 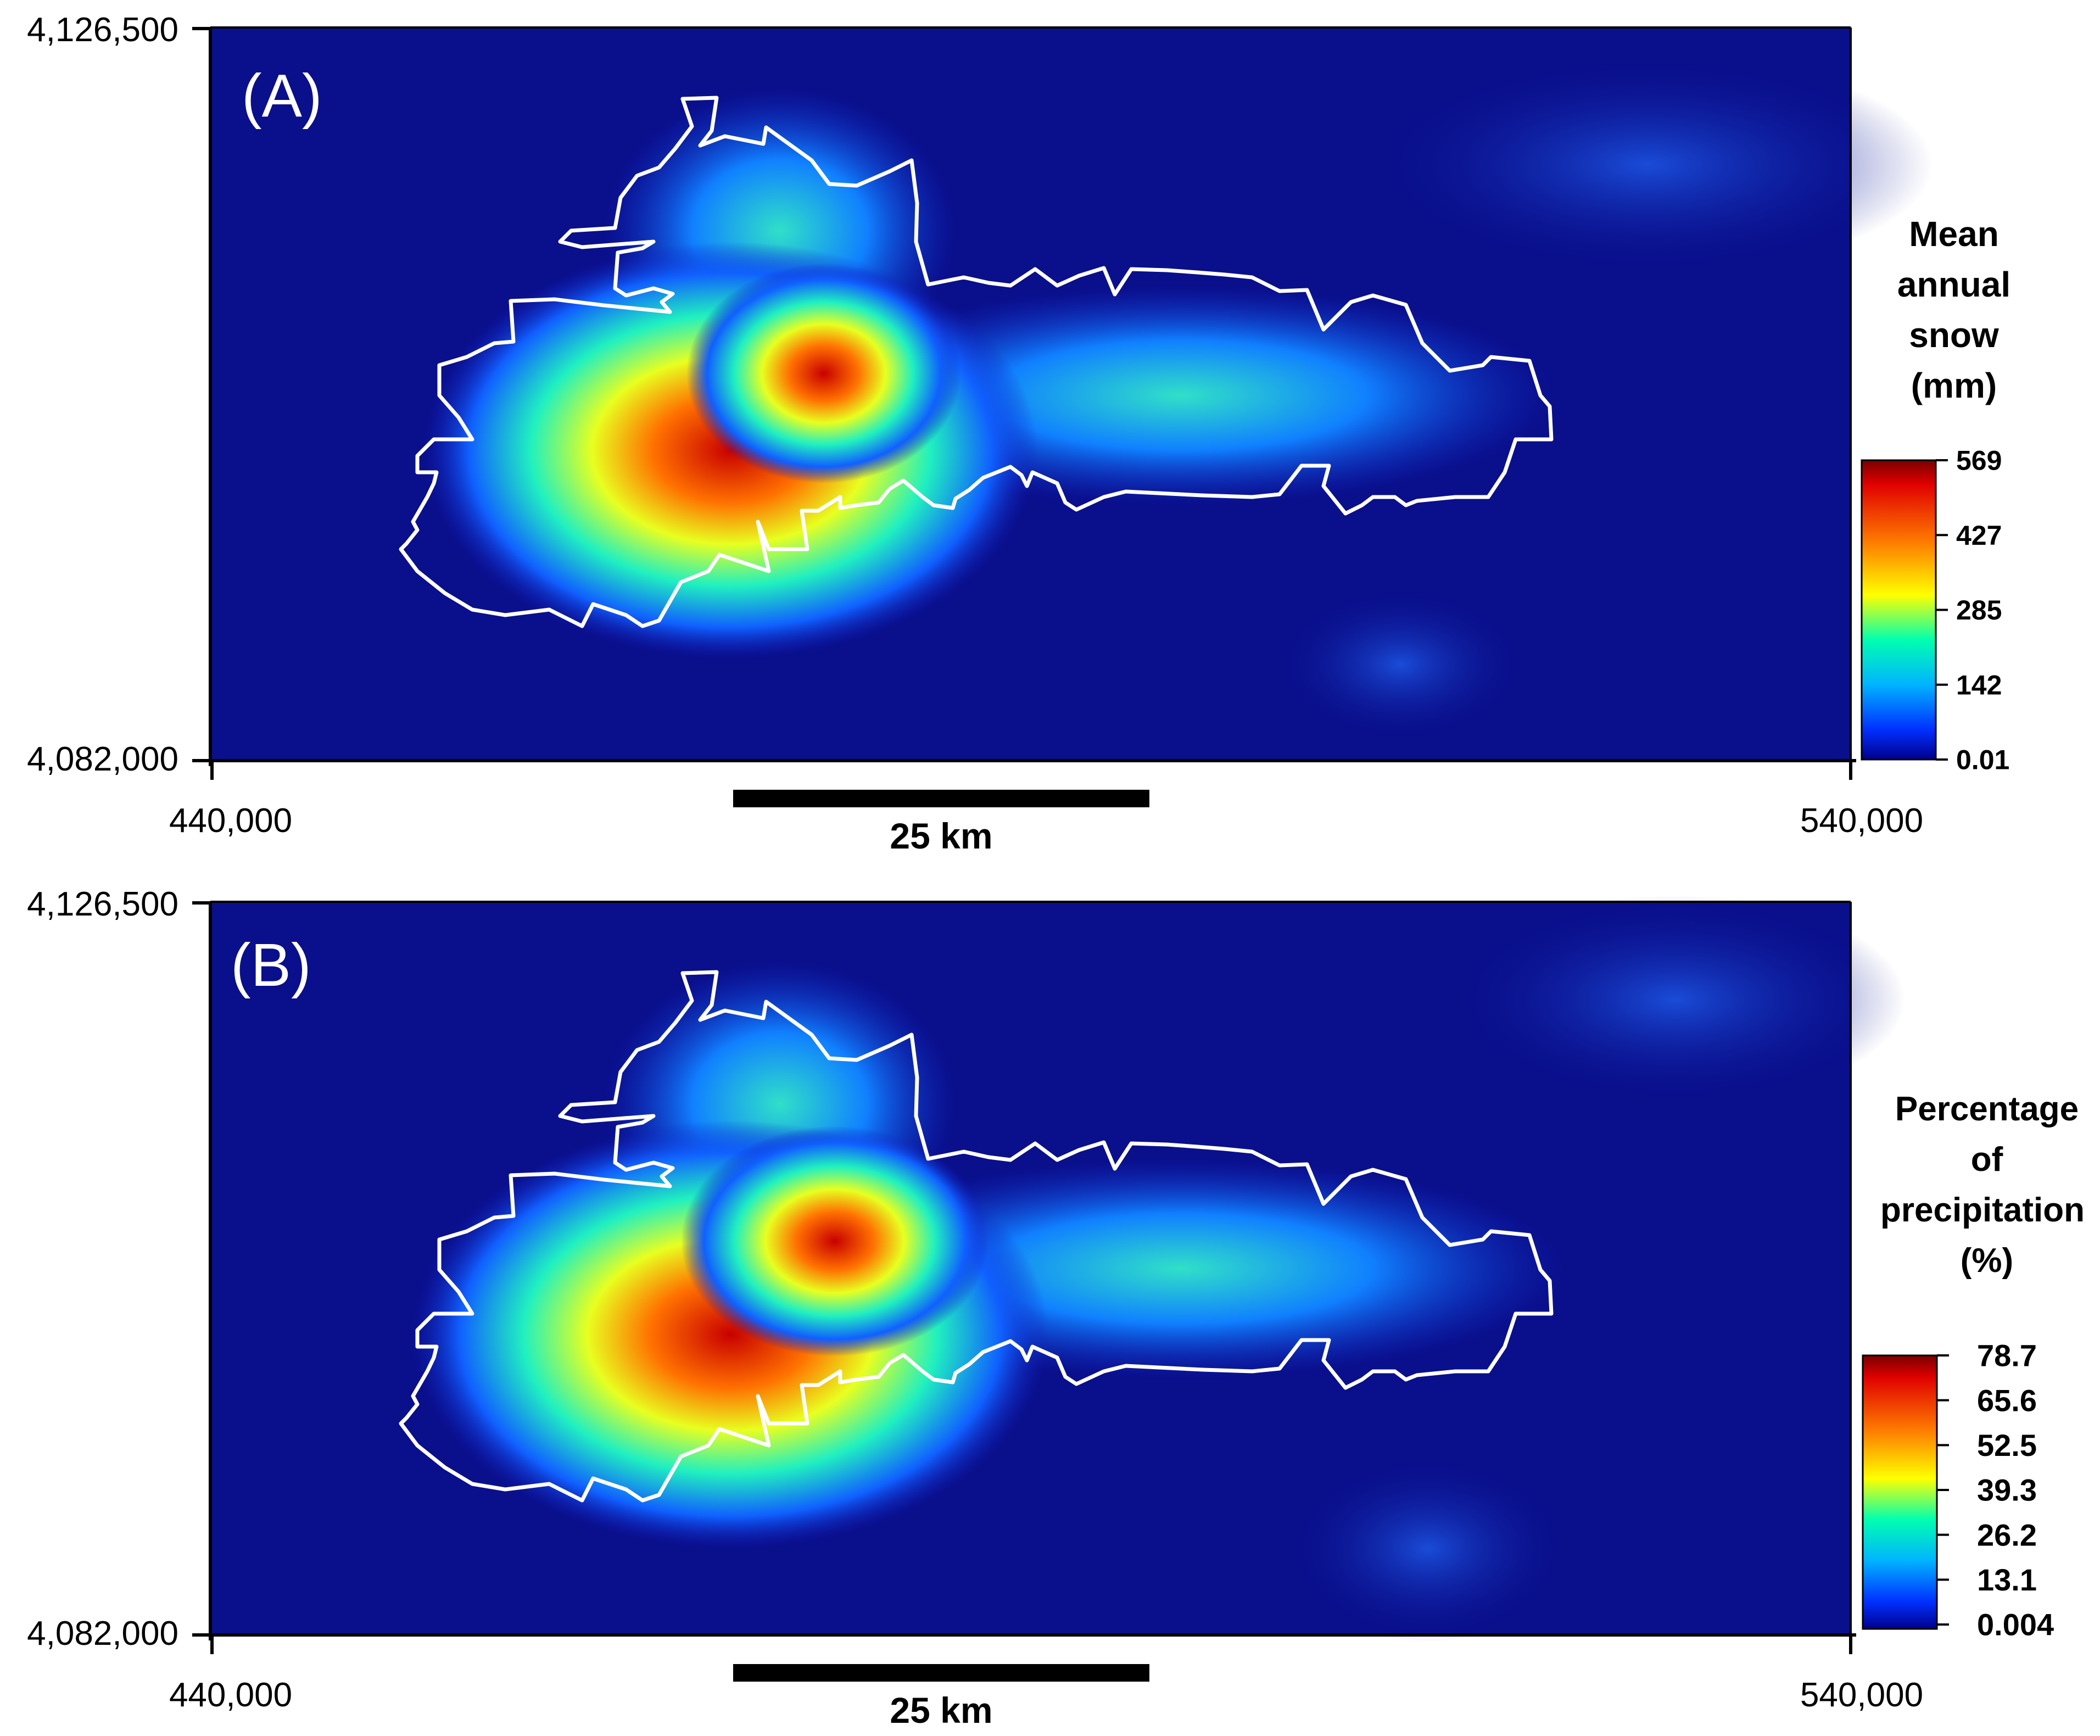 What do you see at coordinates (282, 96) in the screenshot?
I see `panel-label-a: (A)` at bounding box center [282, 96].